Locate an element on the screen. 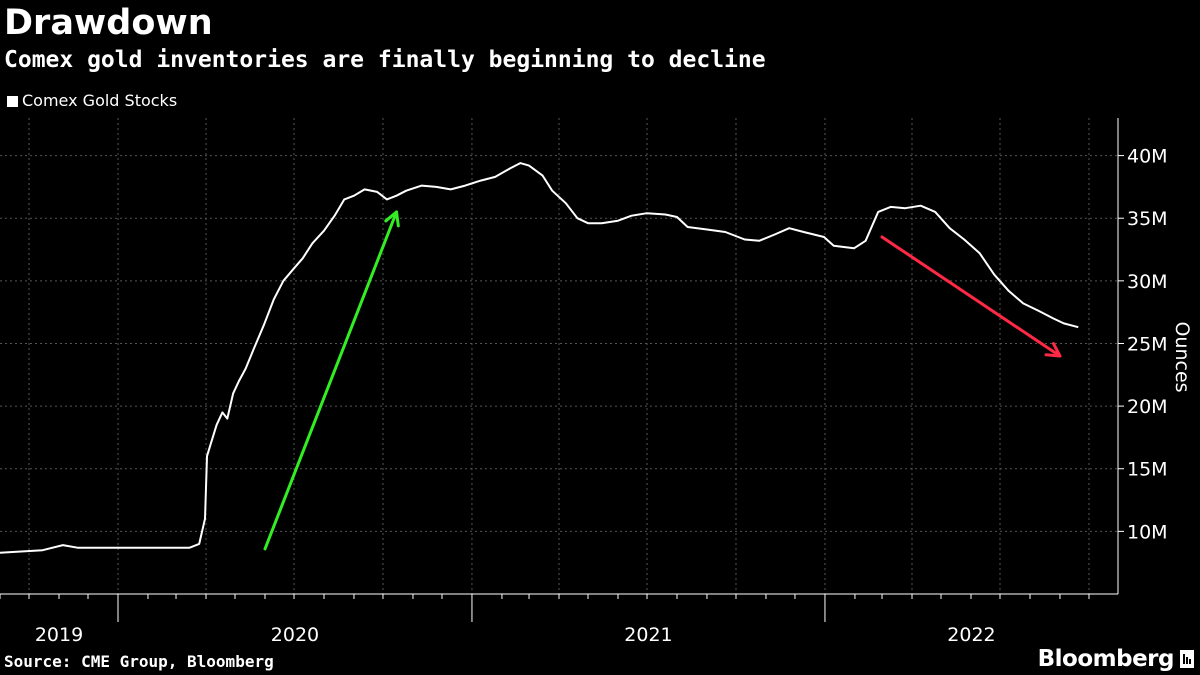  legend-label: Comex Gold Stocks is located at coordinates (100, 100).